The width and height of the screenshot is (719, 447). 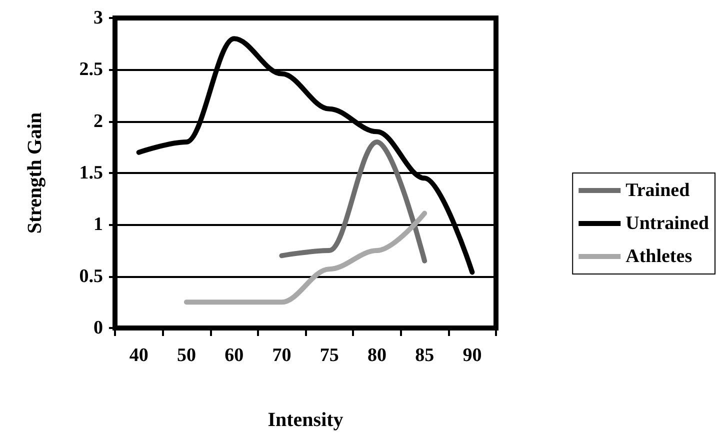 What do you see at coordinates (659, 256) in the screenshot?
I see `legend-label: Athletes` at bounding box center [659, 256].